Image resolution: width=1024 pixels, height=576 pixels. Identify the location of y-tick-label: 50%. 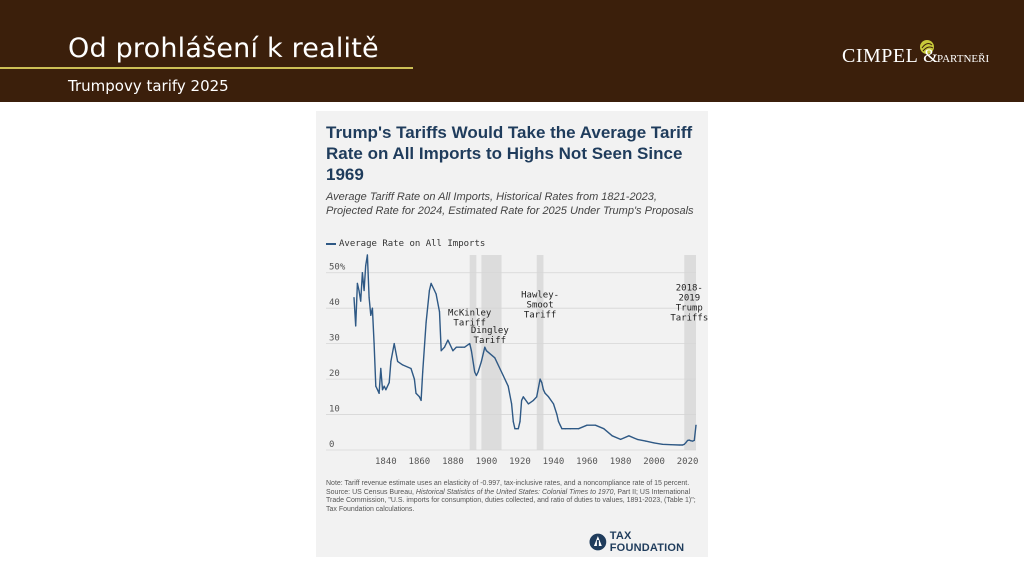
(337, 268).